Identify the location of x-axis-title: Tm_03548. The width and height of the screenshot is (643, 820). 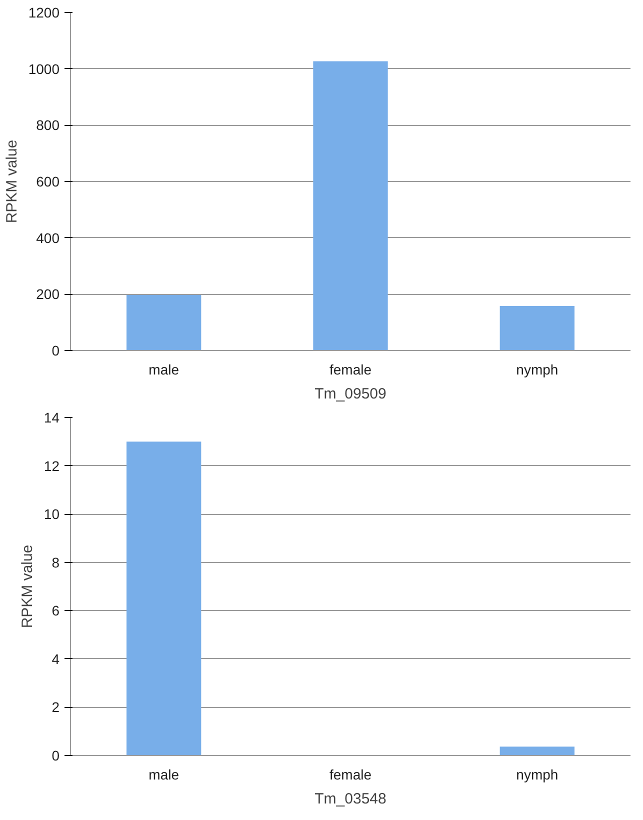
(350, 799).